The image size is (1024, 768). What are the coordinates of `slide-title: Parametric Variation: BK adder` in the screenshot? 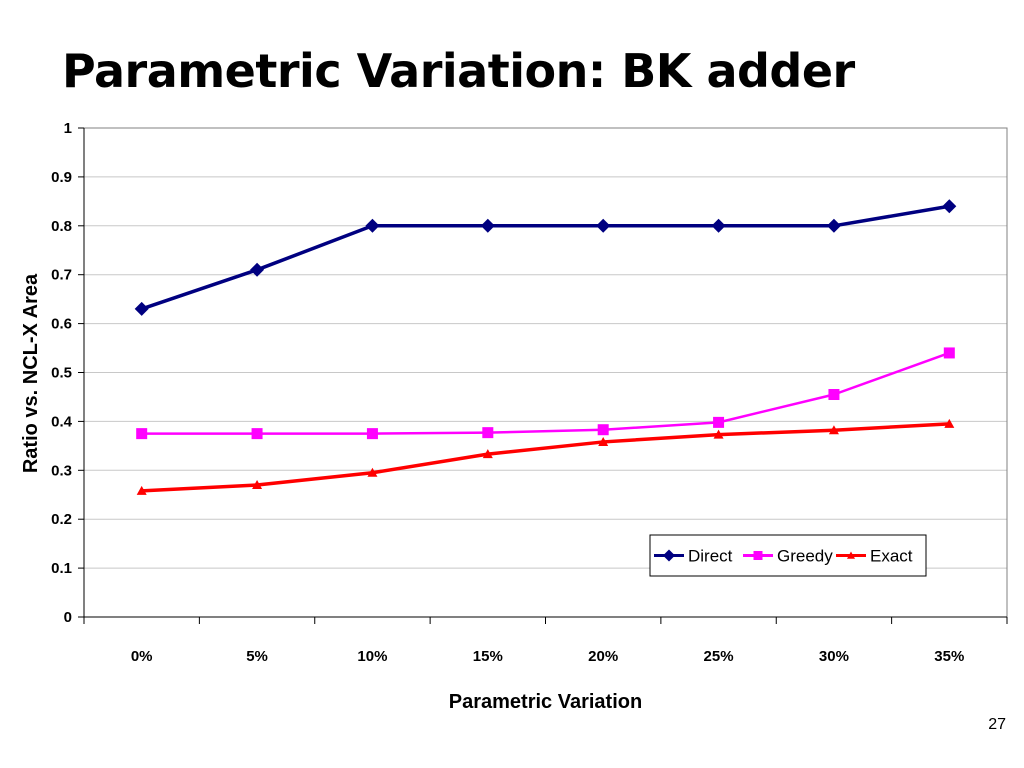 It's located at (458, 71).